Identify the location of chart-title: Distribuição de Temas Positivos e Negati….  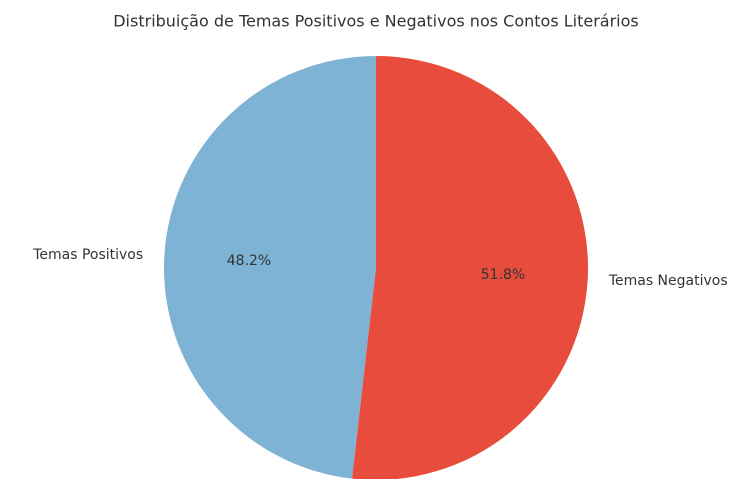
(376, 21).